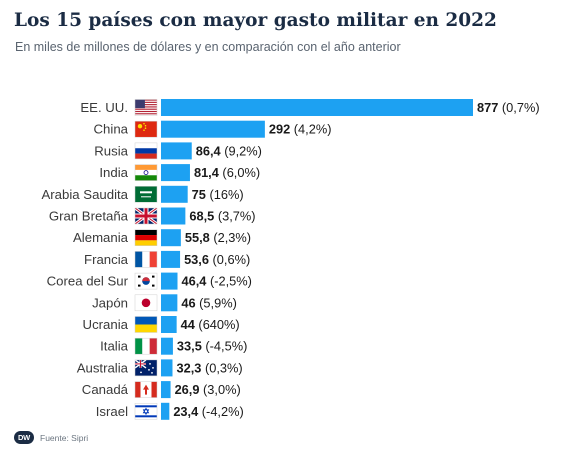 This screenshot has height=459, width=561. I want to click on category-label: Arabia Saudita, so click(84, 194).